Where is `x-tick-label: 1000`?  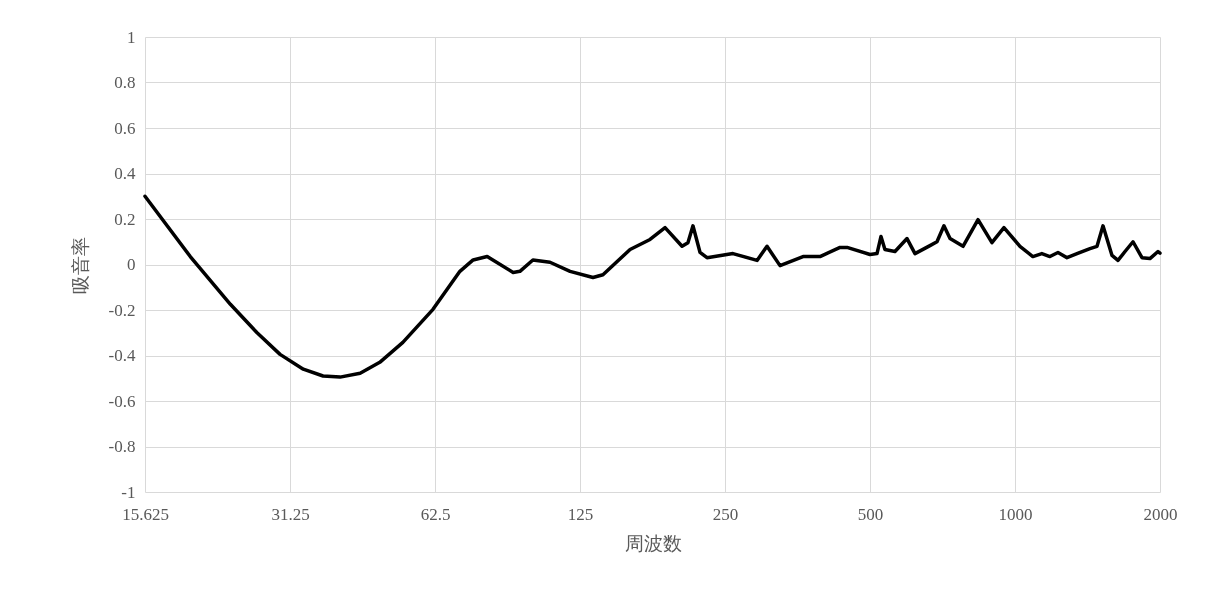
x-tick-label: 1000 is located at coordinates (1015, 514).